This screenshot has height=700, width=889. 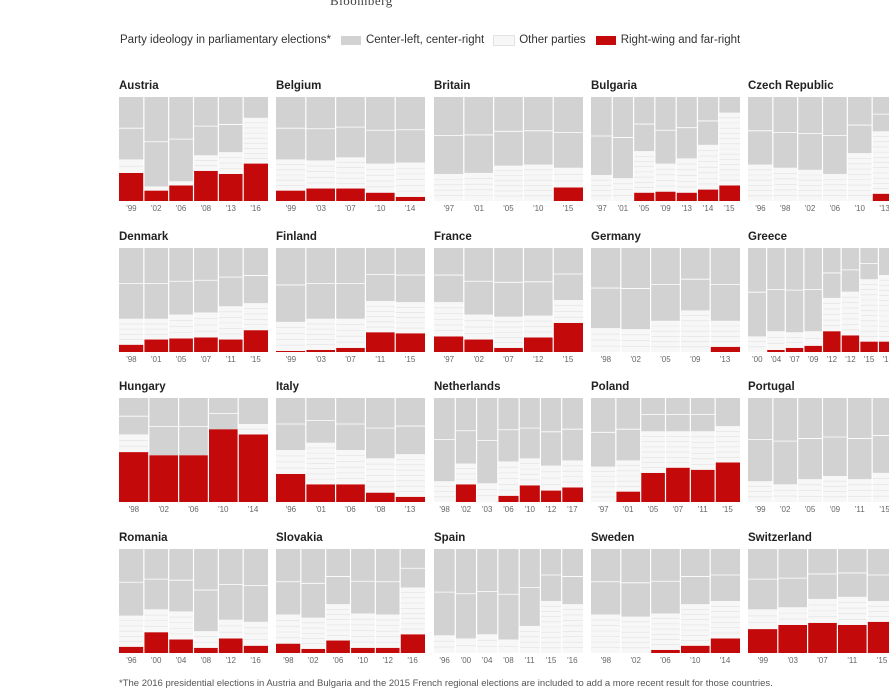 What do you see at coordinates (551, 496) in the screenshot?
I see `bar-netherlands-5-right-wing-and-far-right` at bounding box center [551, 496].